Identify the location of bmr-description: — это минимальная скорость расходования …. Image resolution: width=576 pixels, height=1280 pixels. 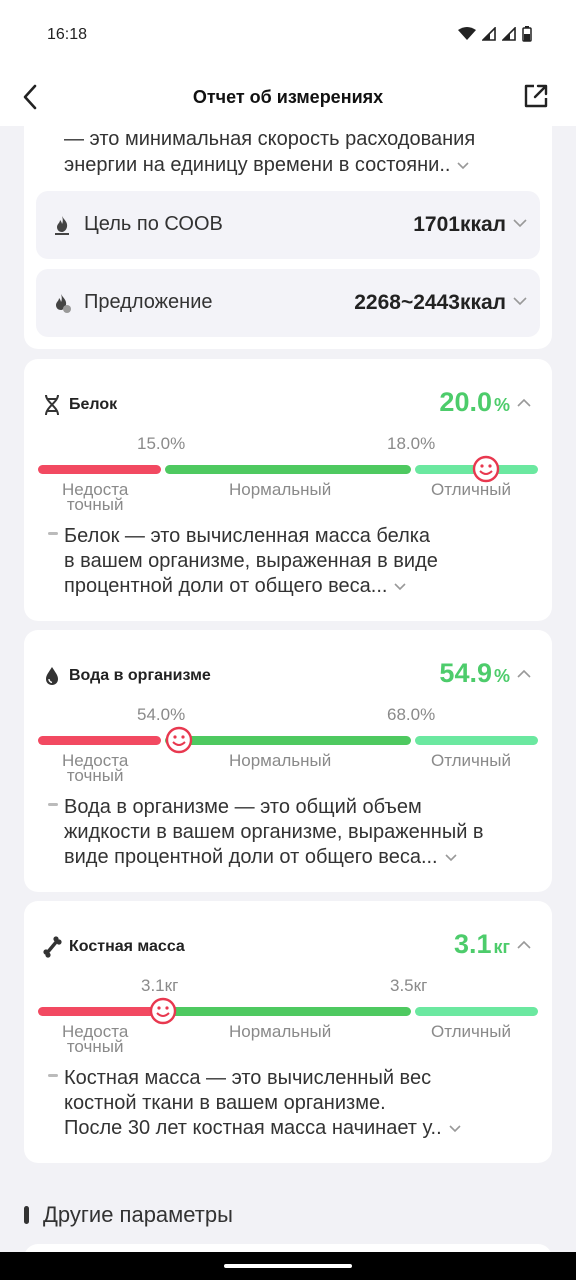
(284, 152).